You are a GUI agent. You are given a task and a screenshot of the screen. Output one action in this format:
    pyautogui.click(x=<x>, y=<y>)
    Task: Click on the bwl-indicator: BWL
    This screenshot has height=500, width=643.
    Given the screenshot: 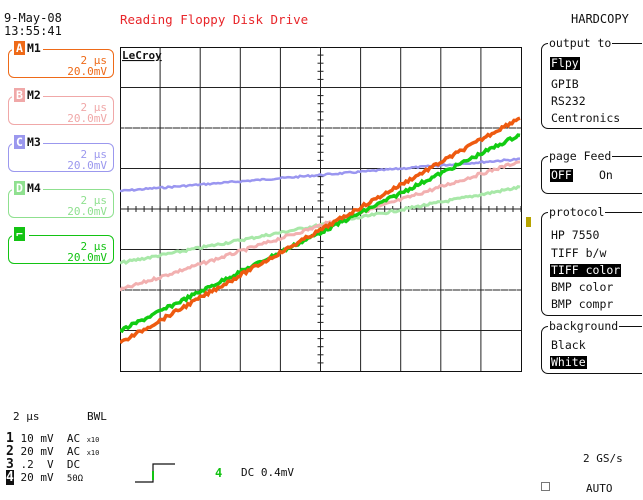 What is the action you would take?
    pyautogui.click(x=97, y=416)
    